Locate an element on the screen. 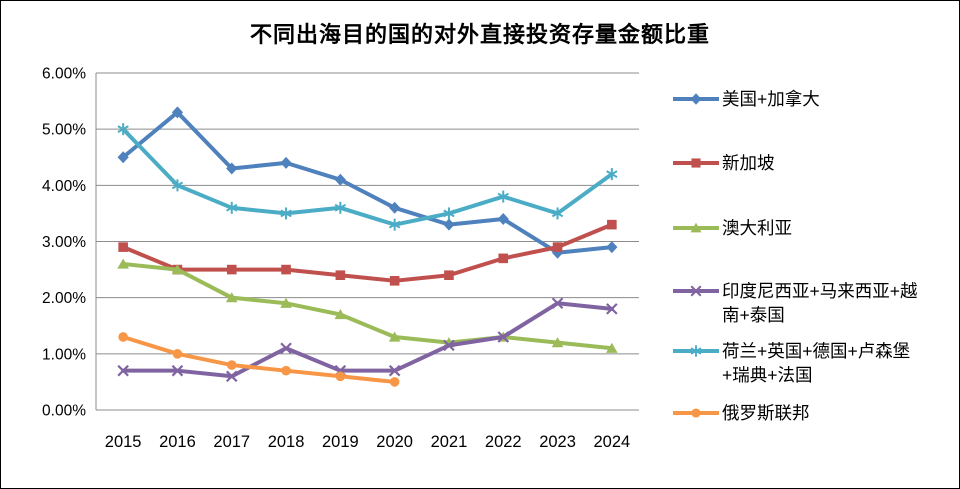 The height and width of the screenshot is (489, 960). y-axis-labels: 0.00% 1.00% 2.00% 3.00% 4.00% 5.00% 6.00% is located at coordinates (64, 243).